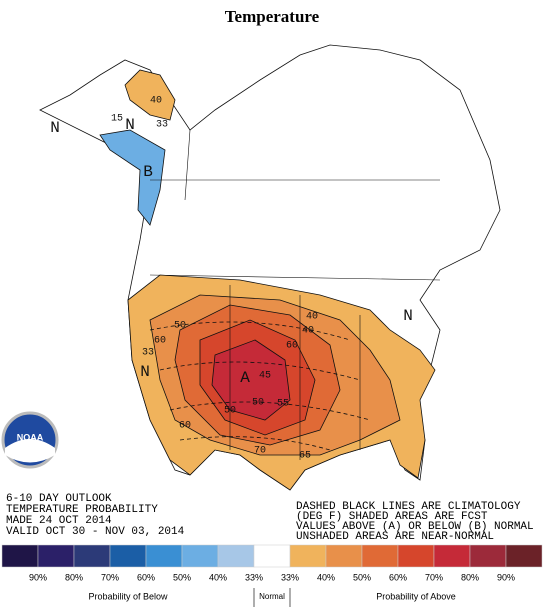 This screenshot has width=544, height=611. What do you see at coordinates (305, 456) in the screenshot?
I see `map-label: 65` at bounding box center [305, 456].